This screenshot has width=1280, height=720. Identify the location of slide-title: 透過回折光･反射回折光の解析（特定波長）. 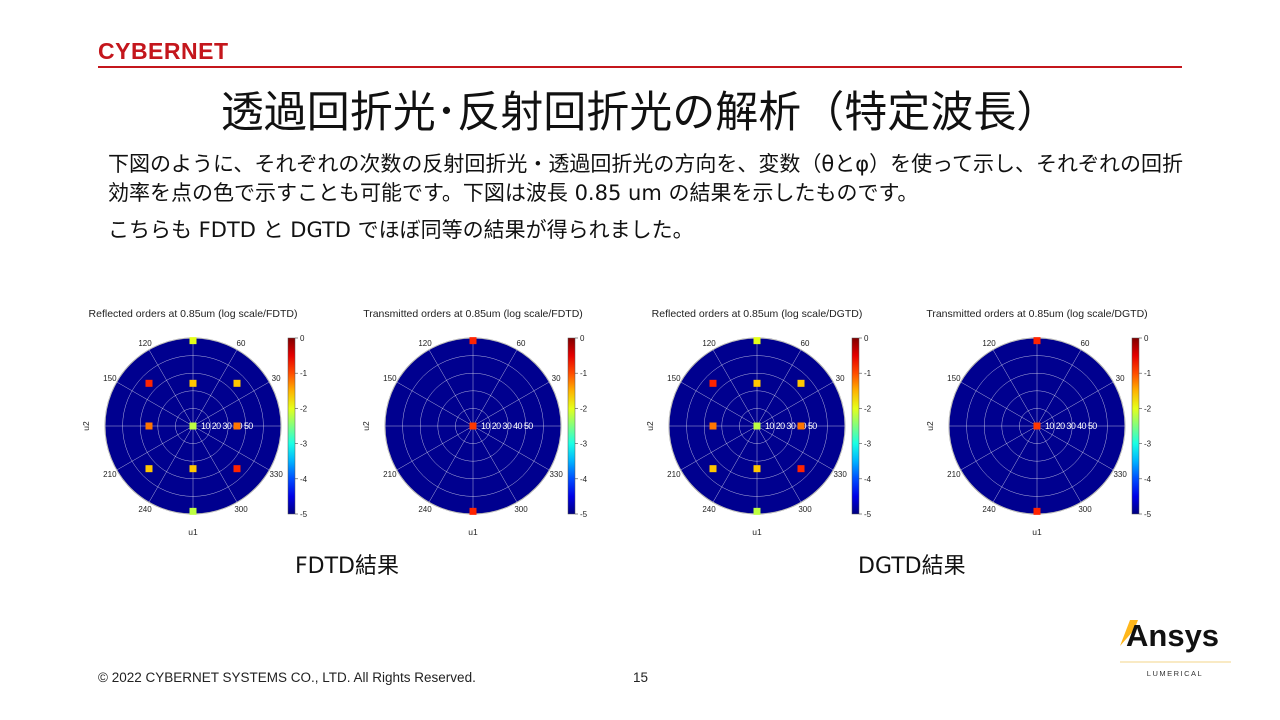
(640, 113).